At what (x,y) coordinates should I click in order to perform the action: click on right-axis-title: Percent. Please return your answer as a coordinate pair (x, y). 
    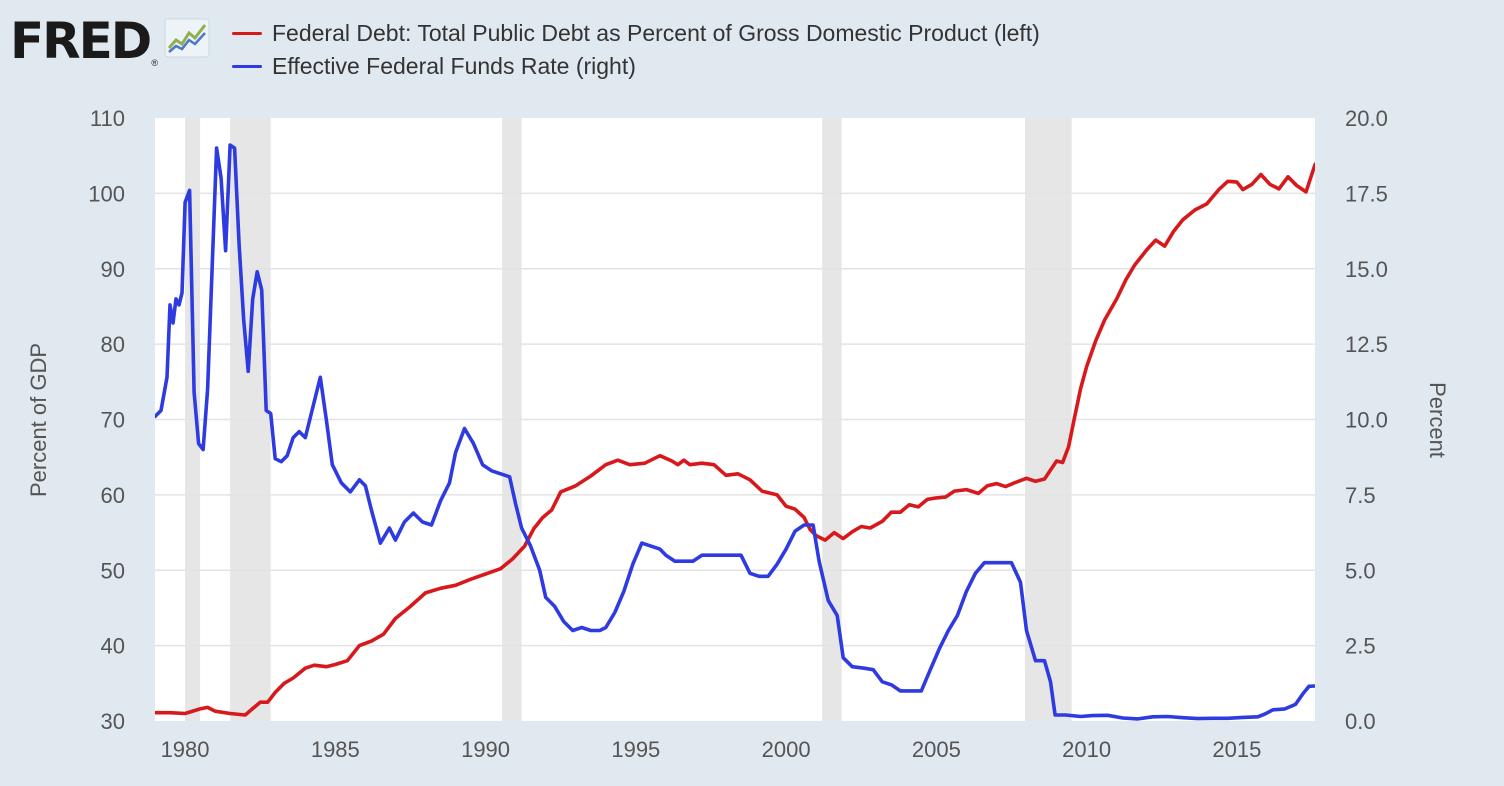
    Looking at the image, I should click on (1437, 420).